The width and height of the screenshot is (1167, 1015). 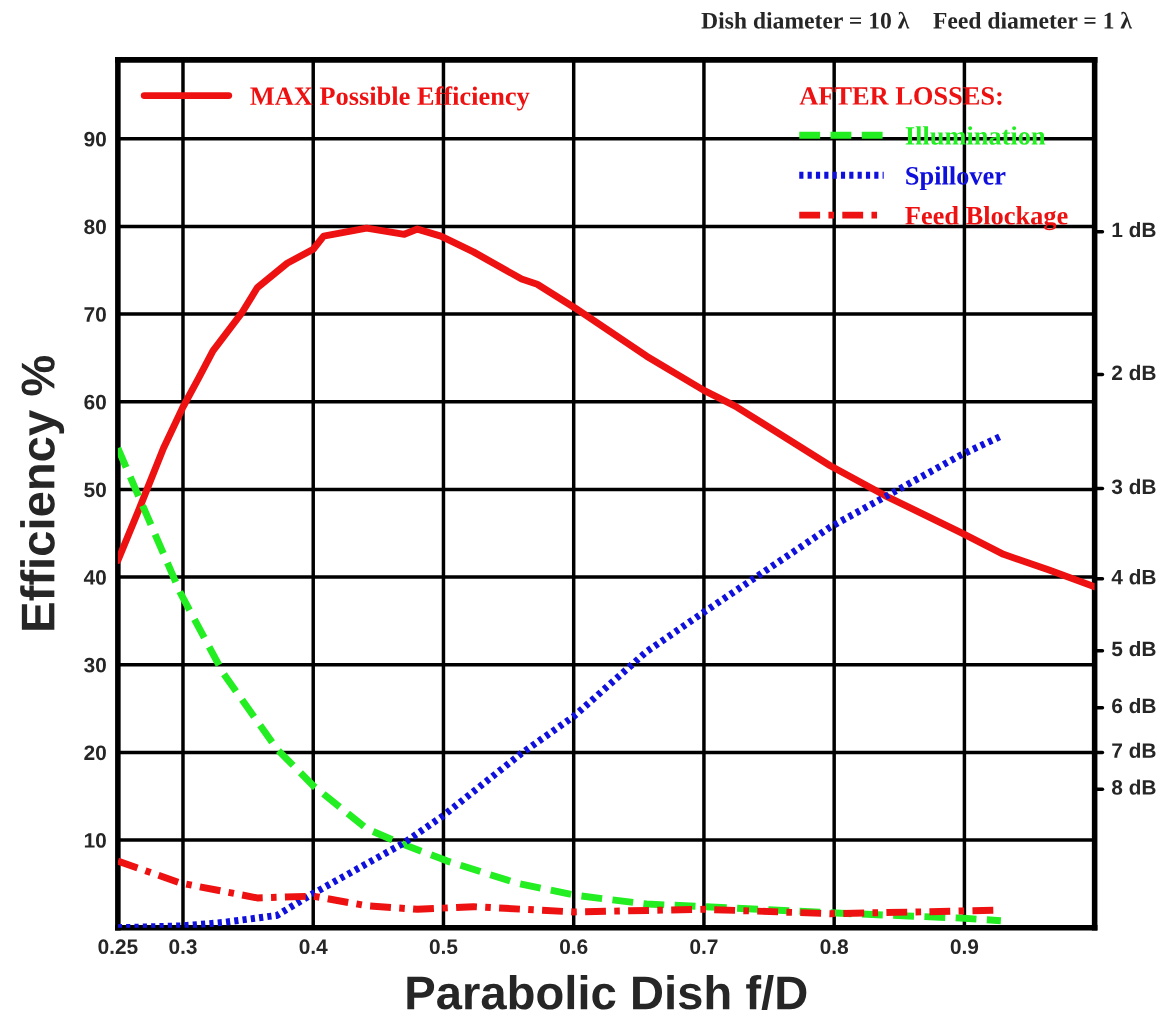 I want to click on y-tick-label: 10, so click(x=95, y=840).